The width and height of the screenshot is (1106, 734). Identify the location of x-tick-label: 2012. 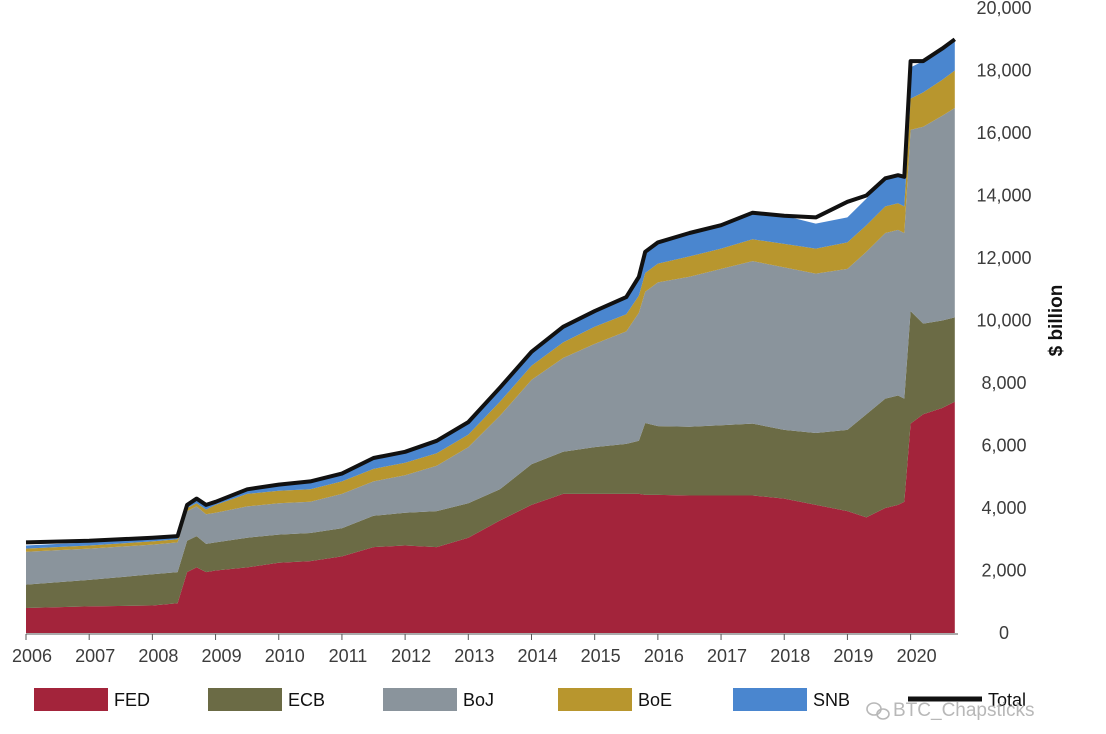
(411, 656).